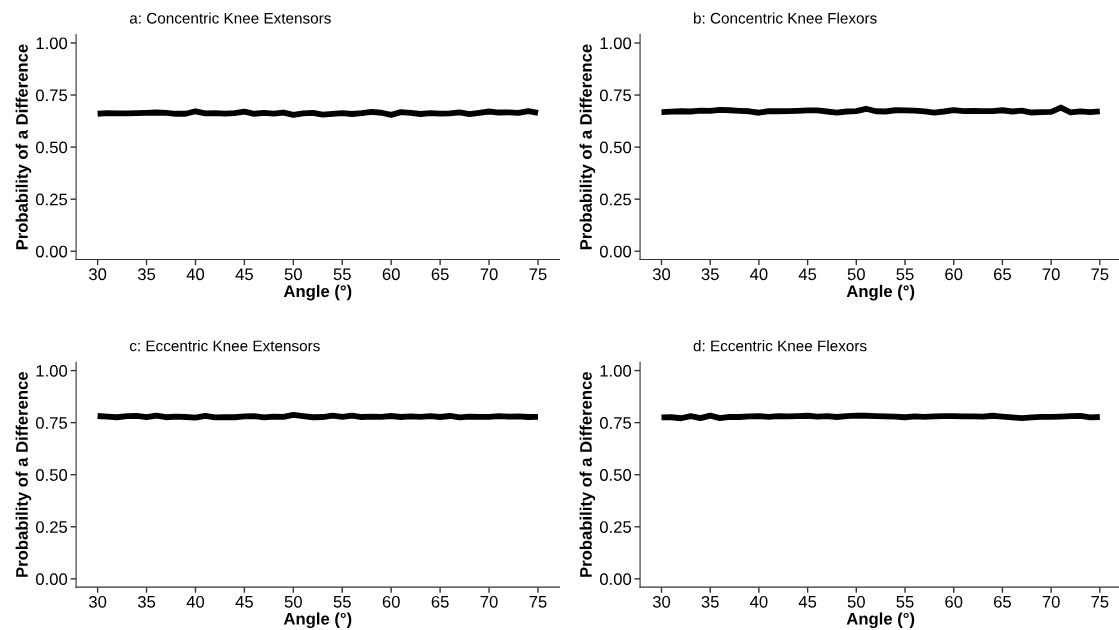  I want to click on chart-title: c: Eccentric Knee Extensors, so click(224, 346).